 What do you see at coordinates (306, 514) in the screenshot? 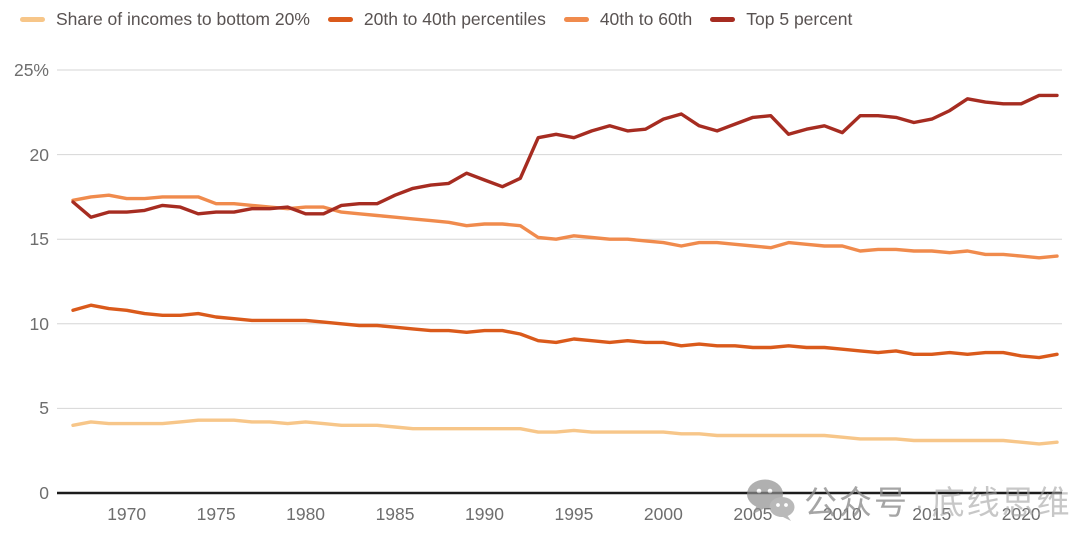
I see `x-tick-label: 1980` at bounding box center [306, 514].